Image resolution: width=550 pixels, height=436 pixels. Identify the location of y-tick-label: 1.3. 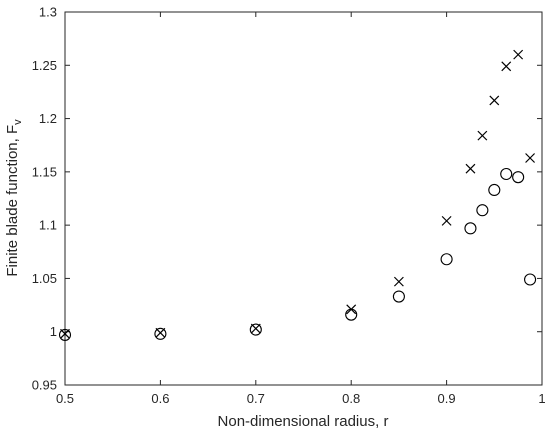
(48, 12).